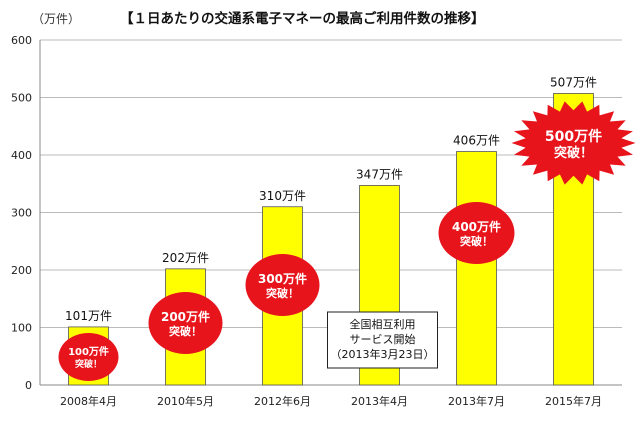 Image resolution: width=640 pixels, height=426 pixels. I want to click on bar, so click(476, 268).